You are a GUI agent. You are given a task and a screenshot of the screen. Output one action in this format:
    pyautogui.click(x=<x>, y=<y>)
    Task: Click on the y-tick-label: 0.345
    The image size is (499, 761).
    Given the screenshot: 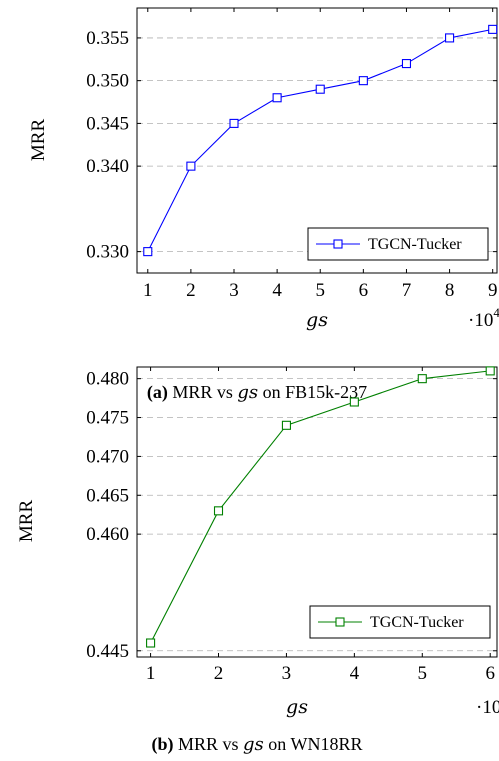 What is the action you would take?
    pyautogui.click(x=107, y=123)
    